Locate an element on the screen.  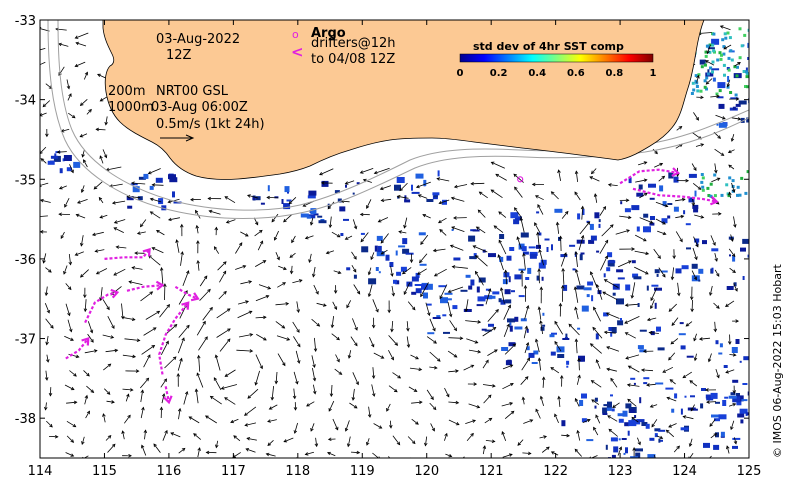
x-tick-label: 116 is located at coordinates (168, 471).